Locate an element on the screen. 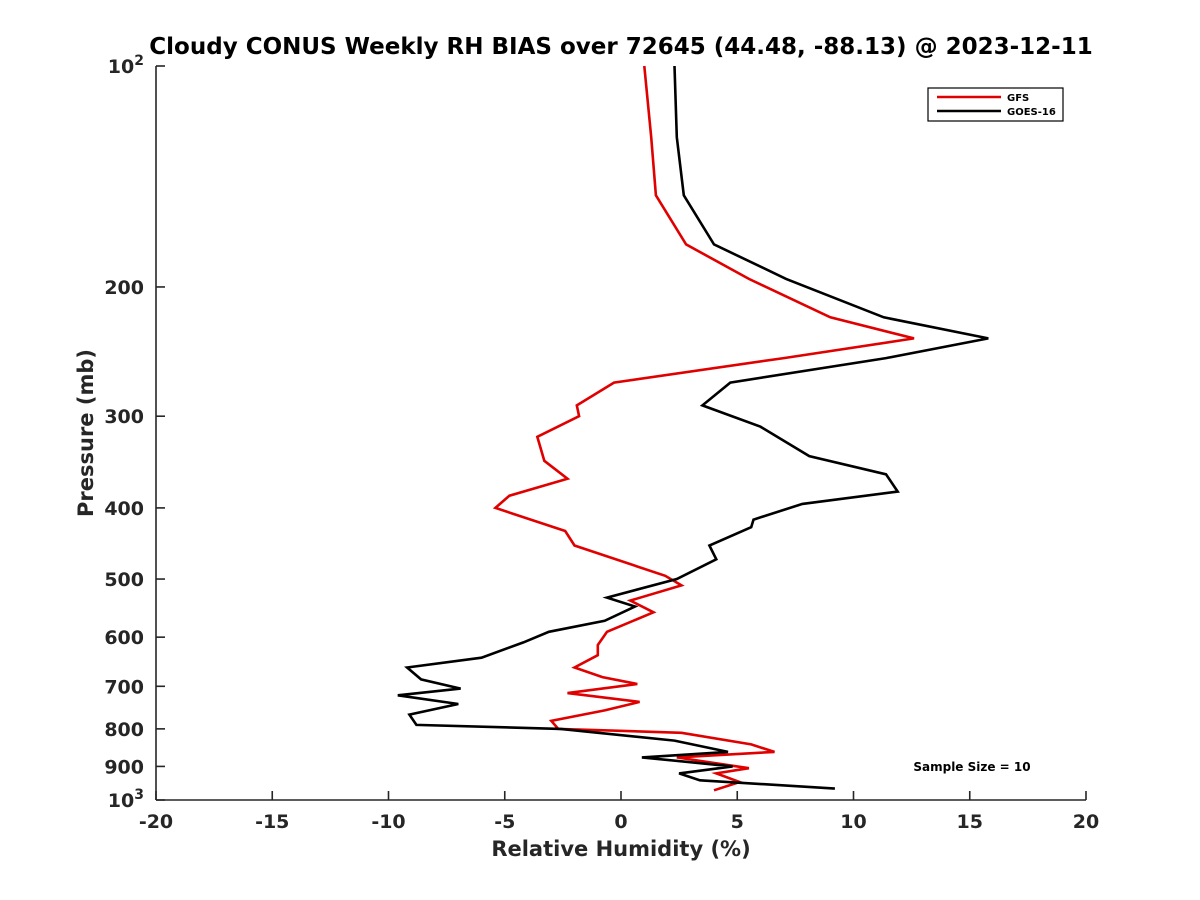 This screenshot has height=900, width=1200. y-tick-label: 200 is located at coordinates (124, 288).